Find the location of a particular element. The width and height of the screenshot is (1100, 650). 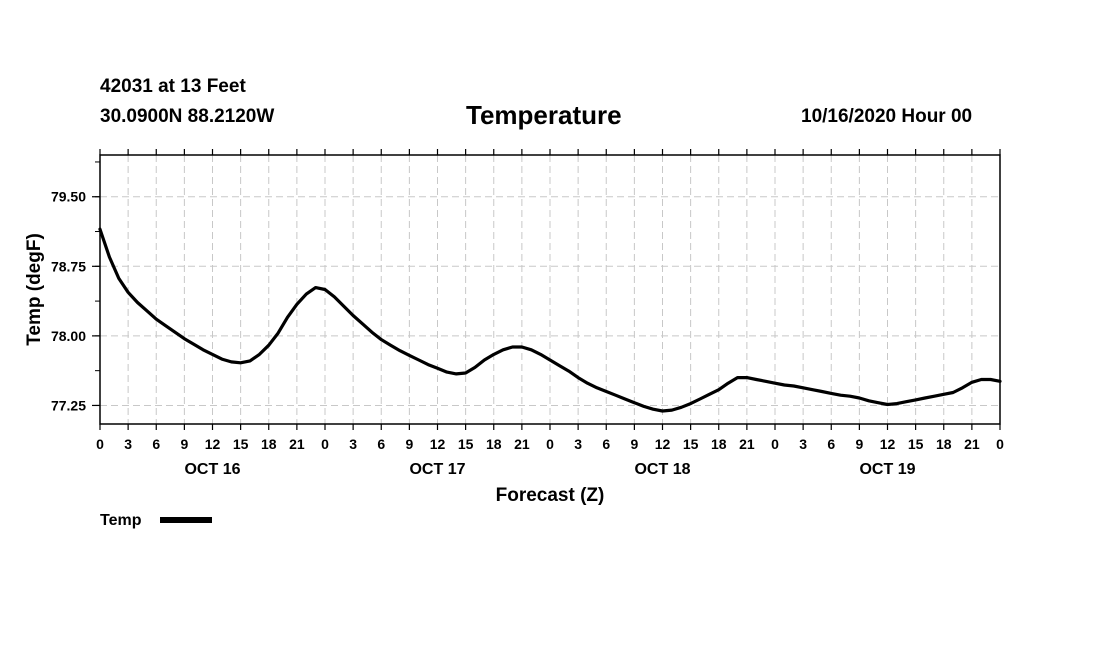

y-tick-label: 78.00 is located at coordinates (68, 336).